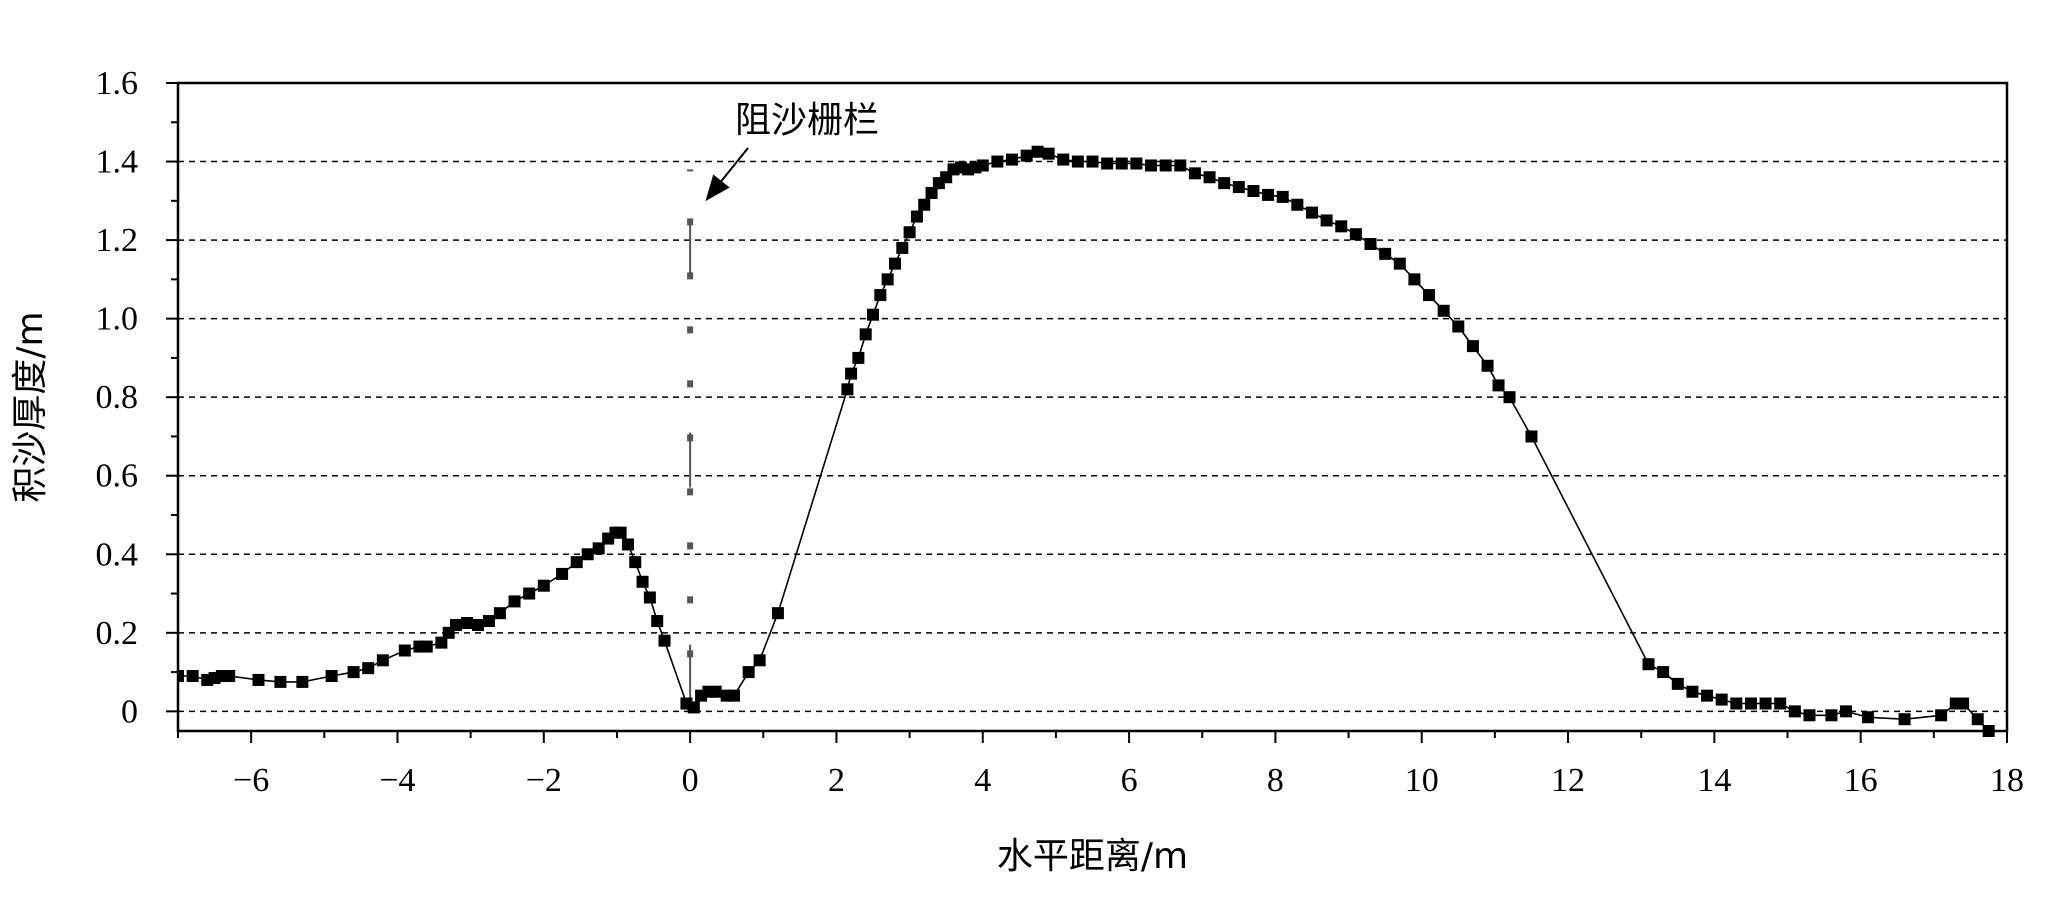 The image size is (2047, 898). What do you see at coordinates (117, 397) in the screenshot?
I see `y-tick-label: 0.8` at bounding box center [117, 397].